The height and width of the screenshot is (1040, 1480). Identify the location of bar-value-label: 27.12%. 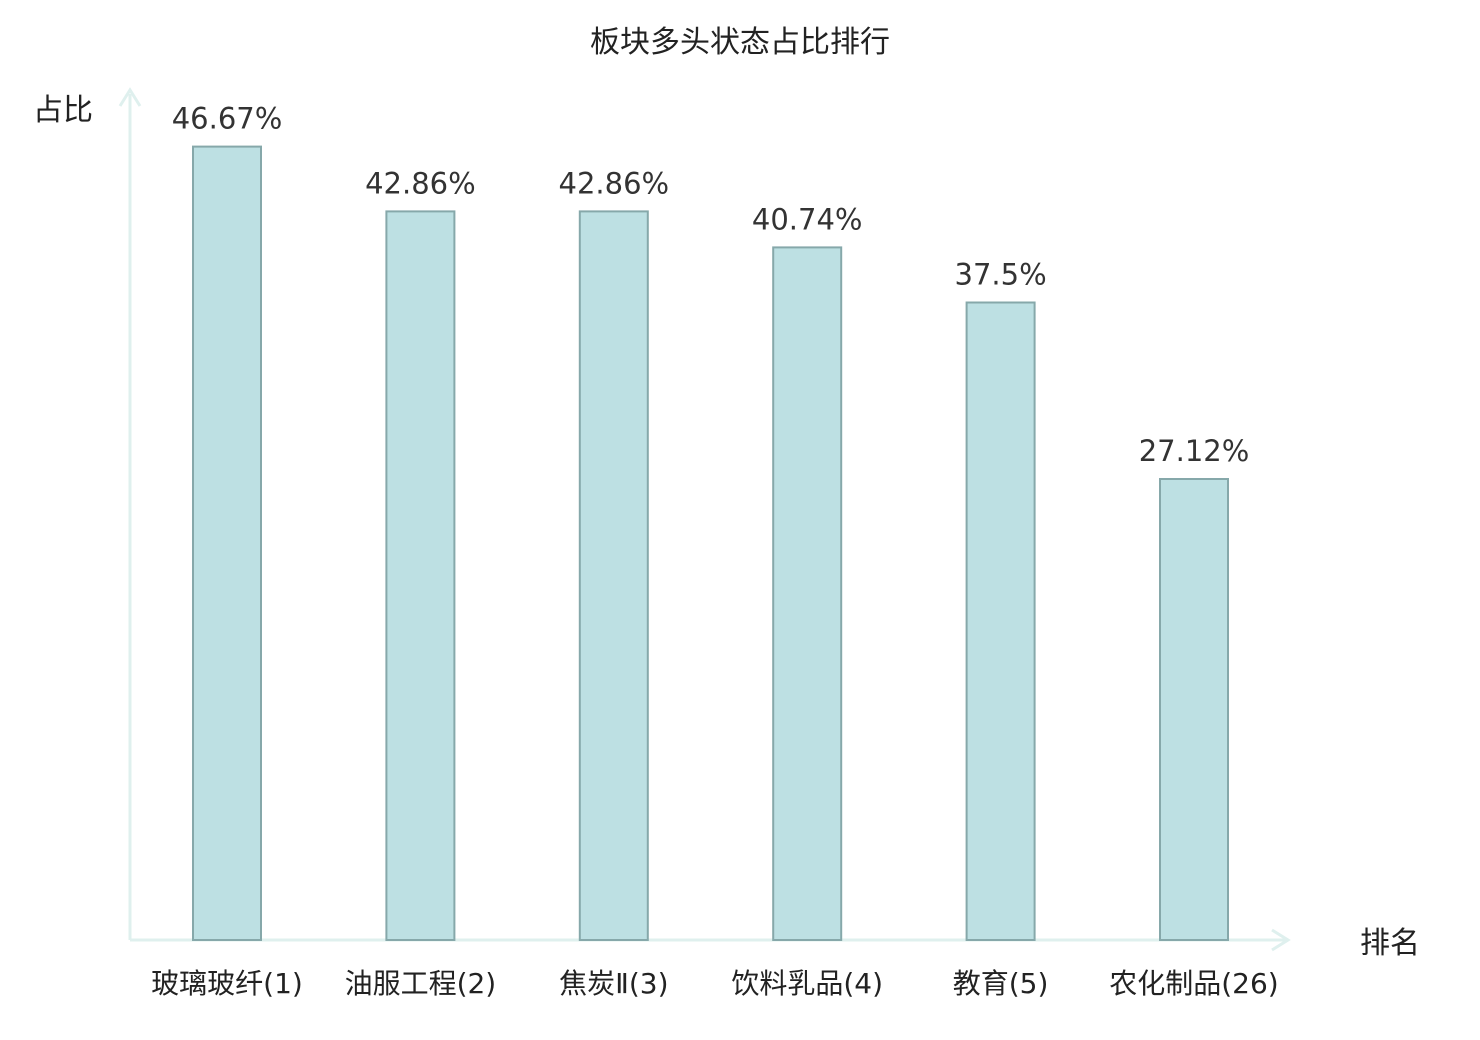
(1194, 451).